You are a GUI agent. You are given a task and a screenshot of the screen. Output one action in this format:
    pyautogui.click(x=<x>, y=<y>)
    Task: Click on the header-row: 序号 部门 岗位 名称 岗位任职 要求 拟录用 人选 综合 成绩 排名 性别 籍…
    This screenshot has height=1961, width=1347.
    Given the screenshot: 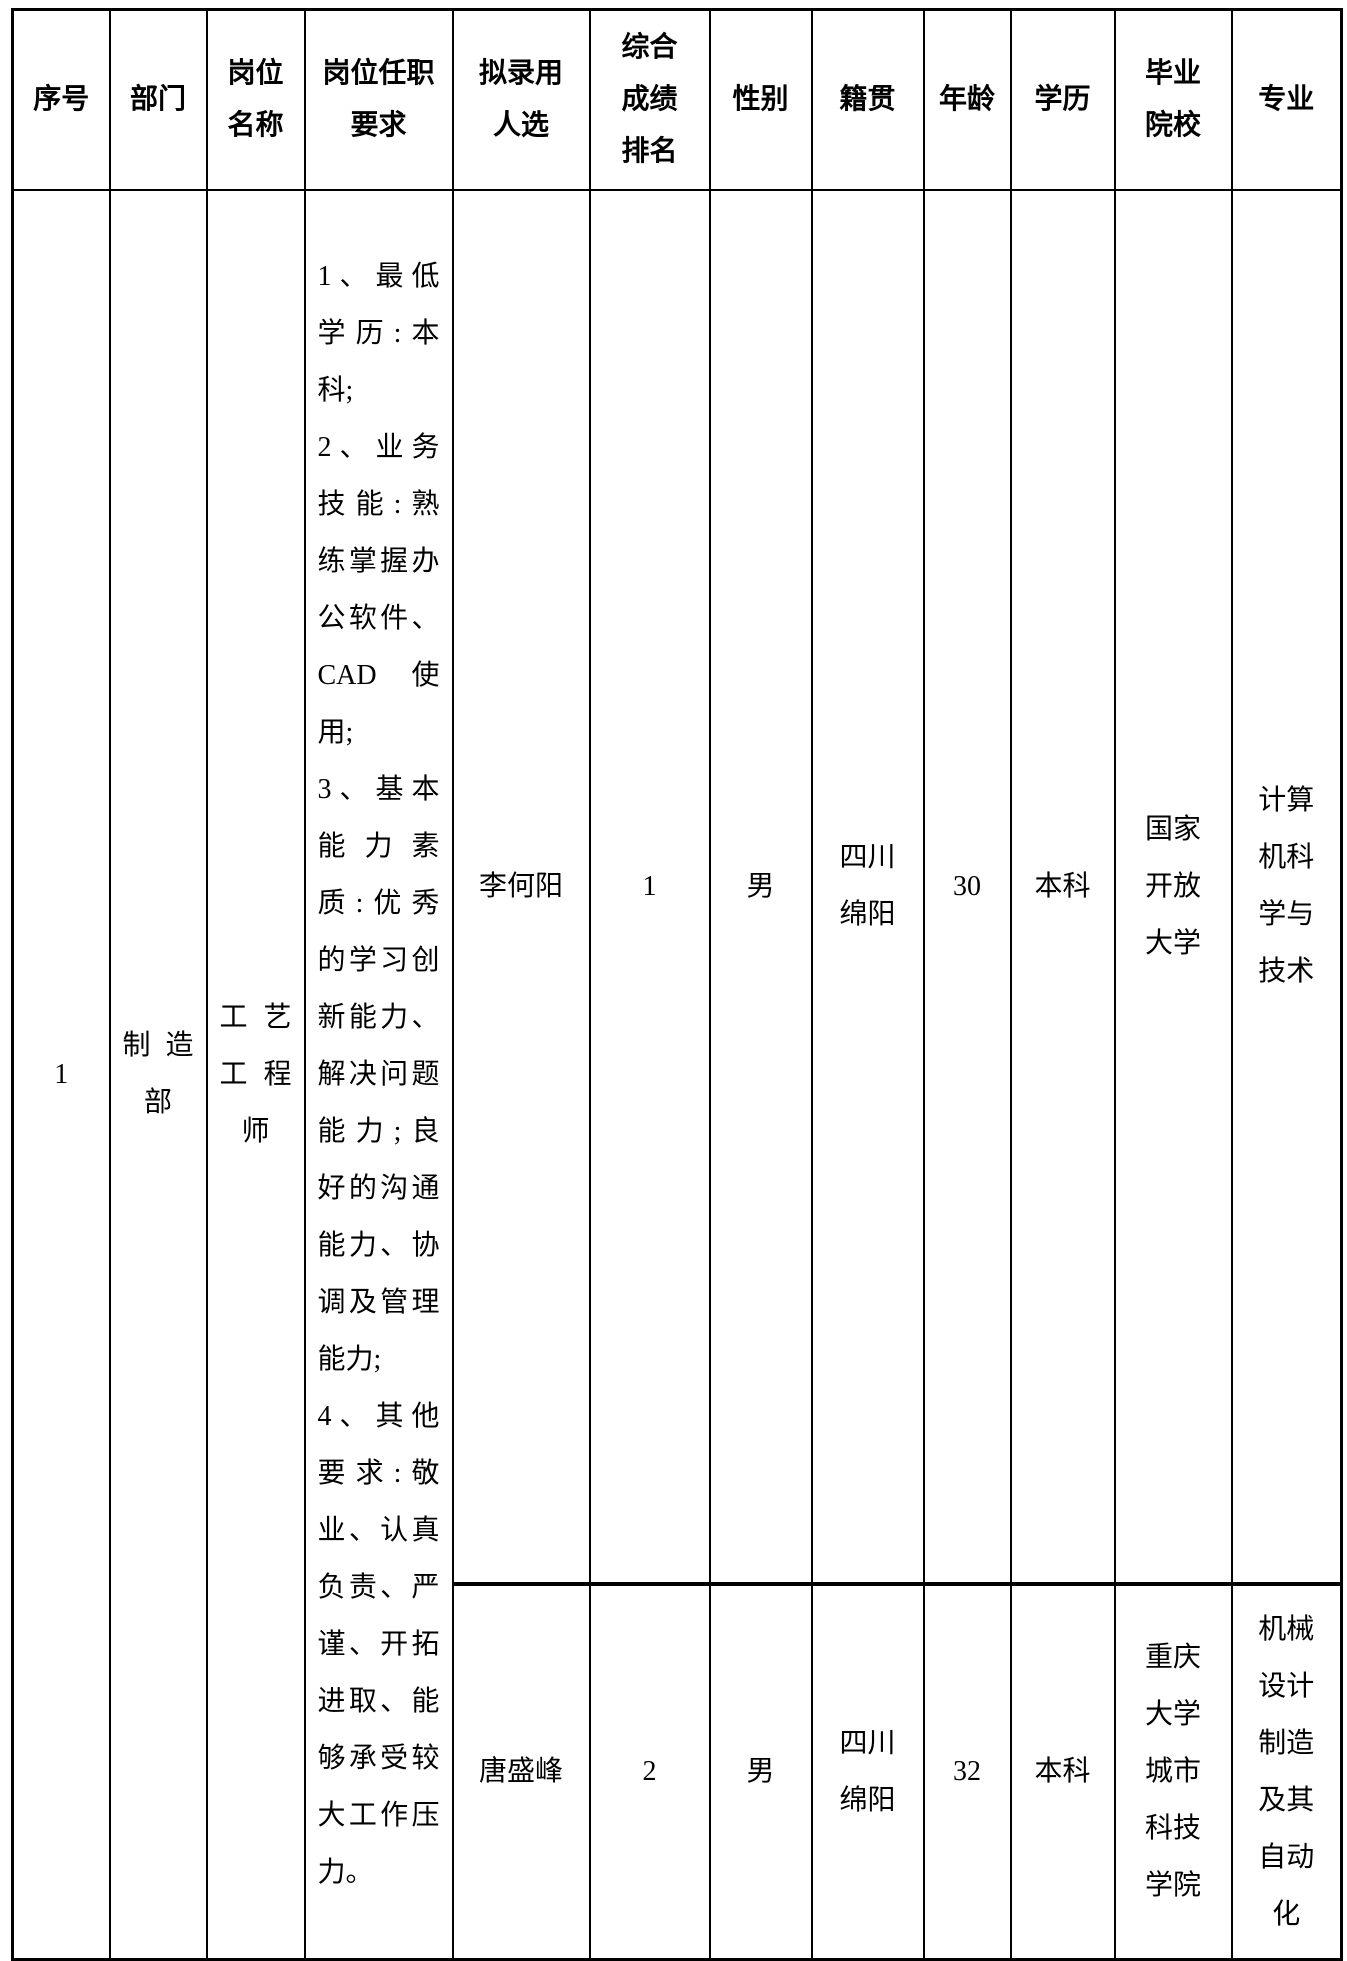 What is the action you would take?
    pyautogui.click(x=677, y=99)
    